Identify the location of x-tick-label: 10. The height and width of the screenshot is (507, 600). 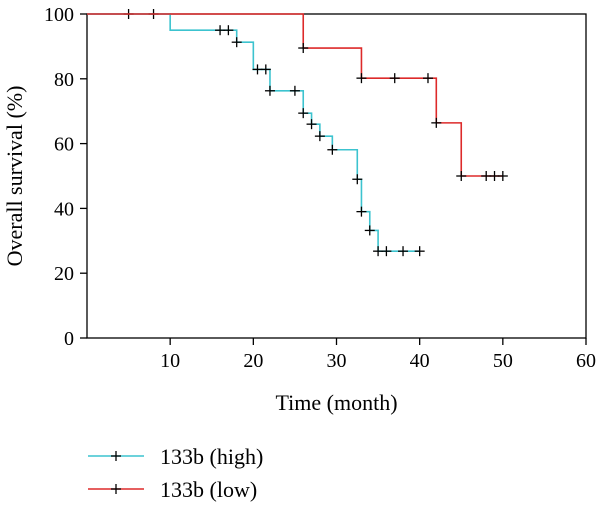
(170, 361).